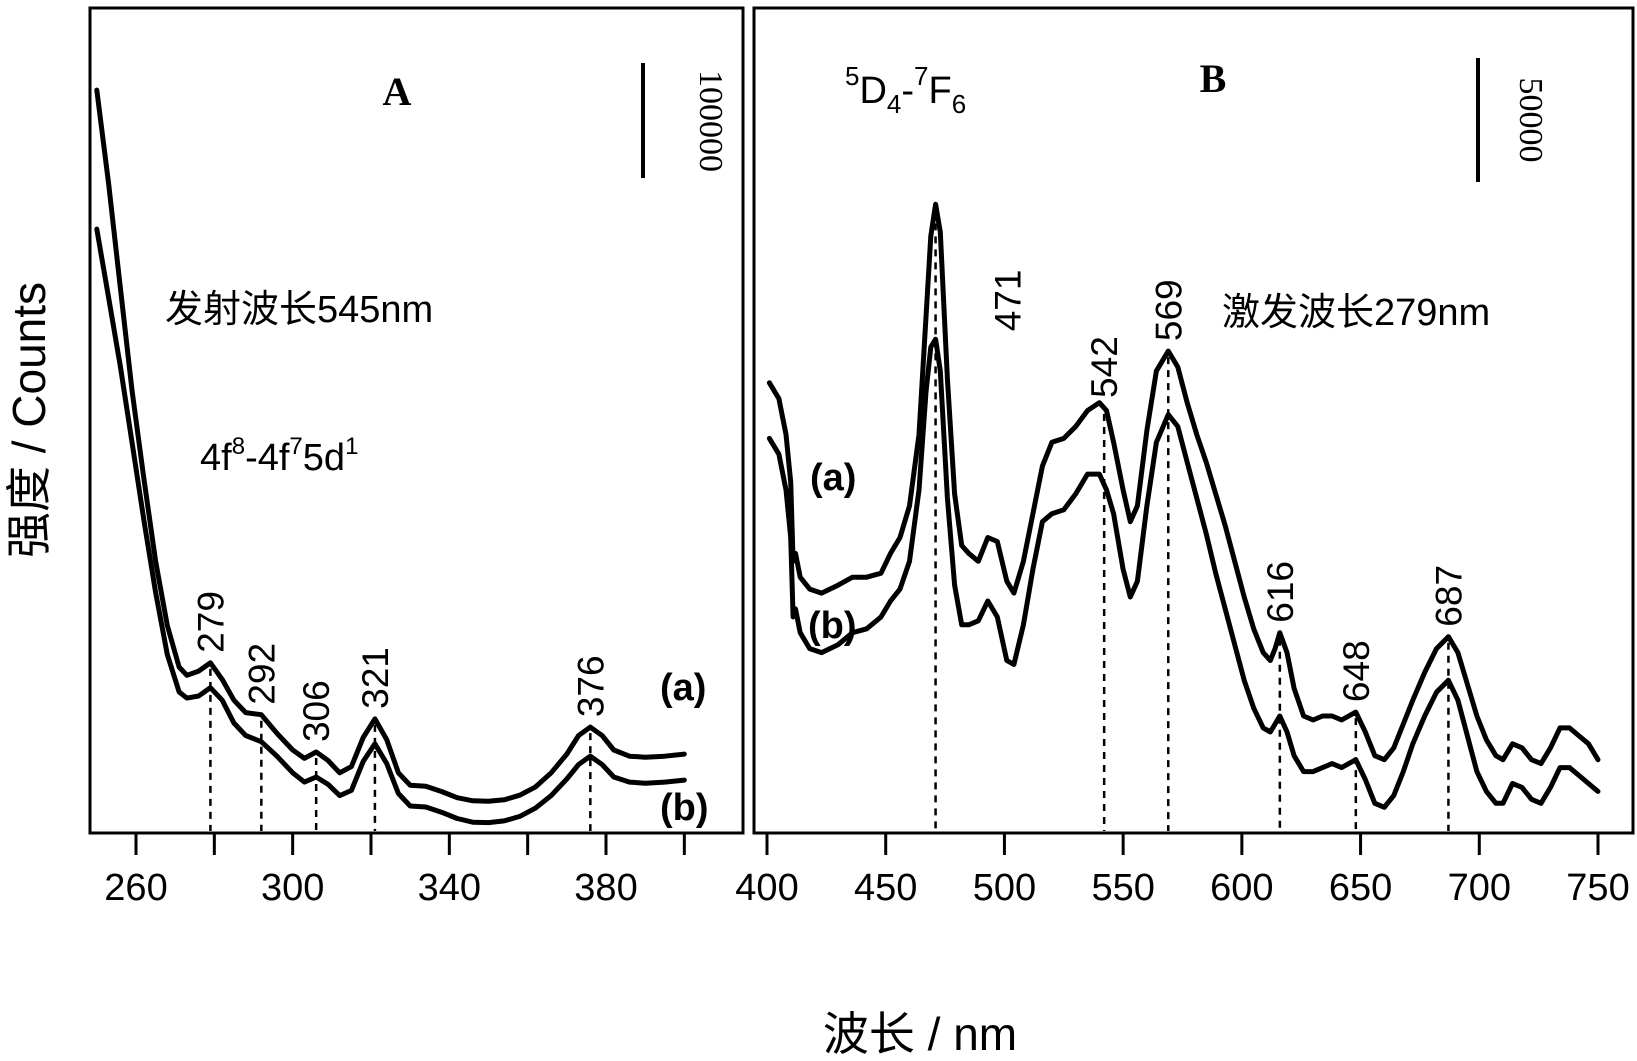 The height and width of the screenshot is (1061, 1637). I want to click on x-tick-label-340: 340, so click(449, 888).